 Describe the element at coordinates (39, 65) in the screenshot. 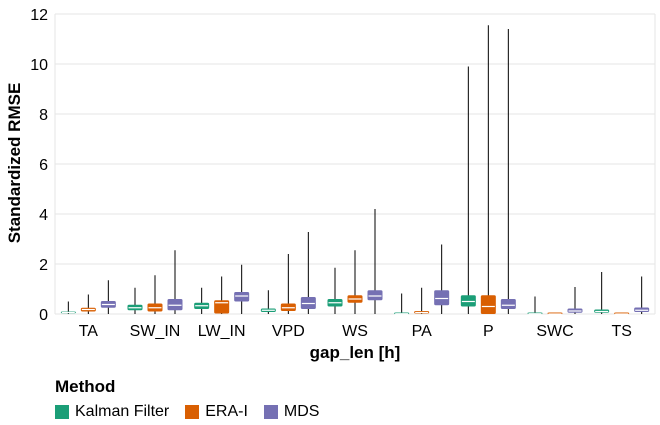

I see `y-tick-label: 10` at that location.